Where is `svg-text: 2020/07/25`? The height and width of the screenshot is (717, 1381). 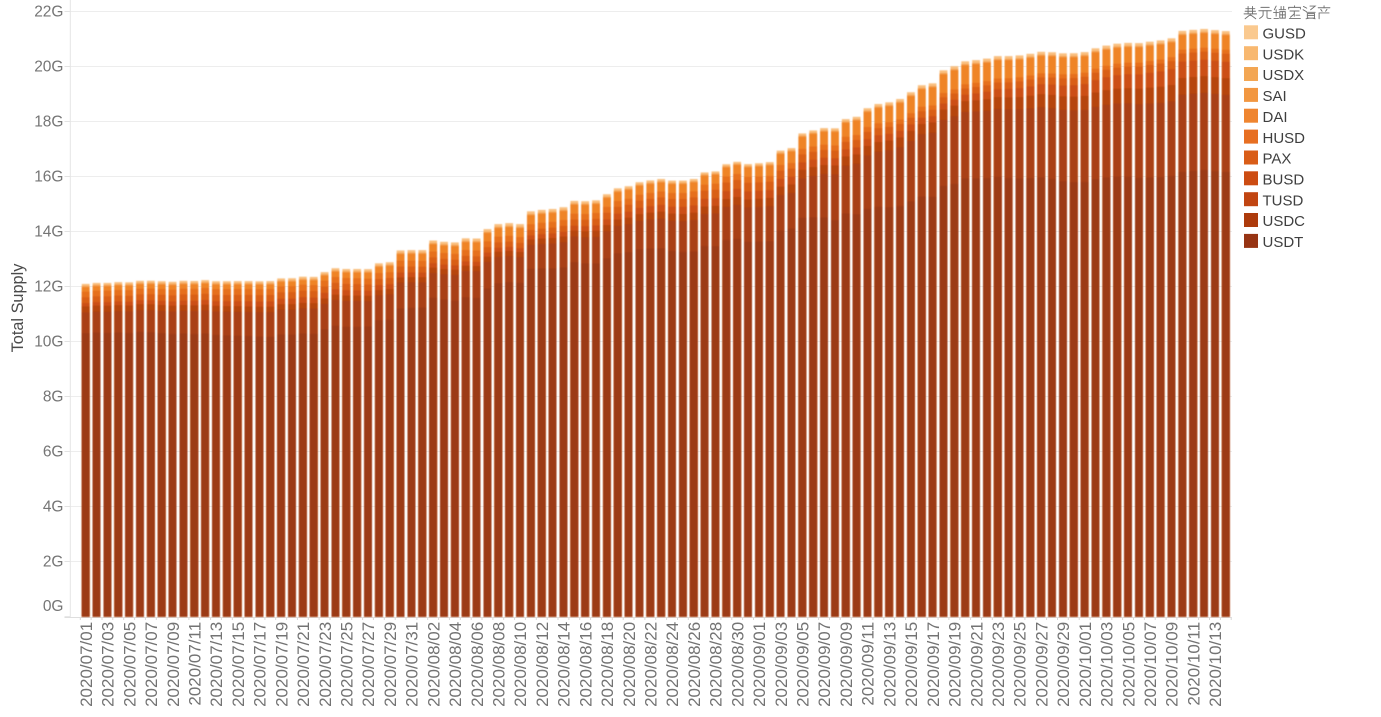 svg-text: 2020/07/25 is located at coordinates (347, 664).